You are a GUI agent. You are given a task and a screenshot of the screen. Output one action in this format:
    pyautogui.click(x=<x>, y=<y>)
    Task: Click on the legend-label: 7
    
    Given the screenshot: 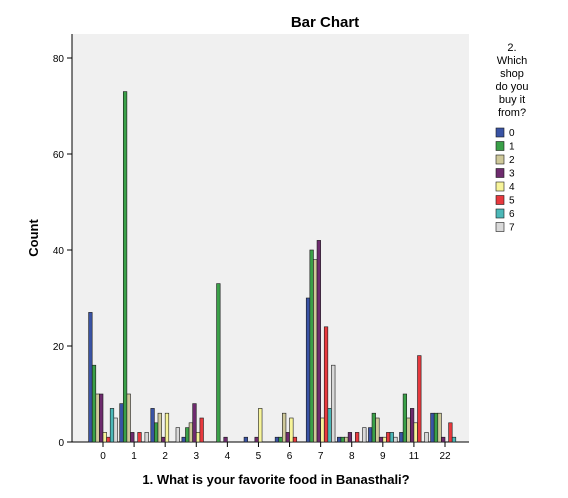 What is the action you would take?
    pyautogui.click(x=512, y=228)
    